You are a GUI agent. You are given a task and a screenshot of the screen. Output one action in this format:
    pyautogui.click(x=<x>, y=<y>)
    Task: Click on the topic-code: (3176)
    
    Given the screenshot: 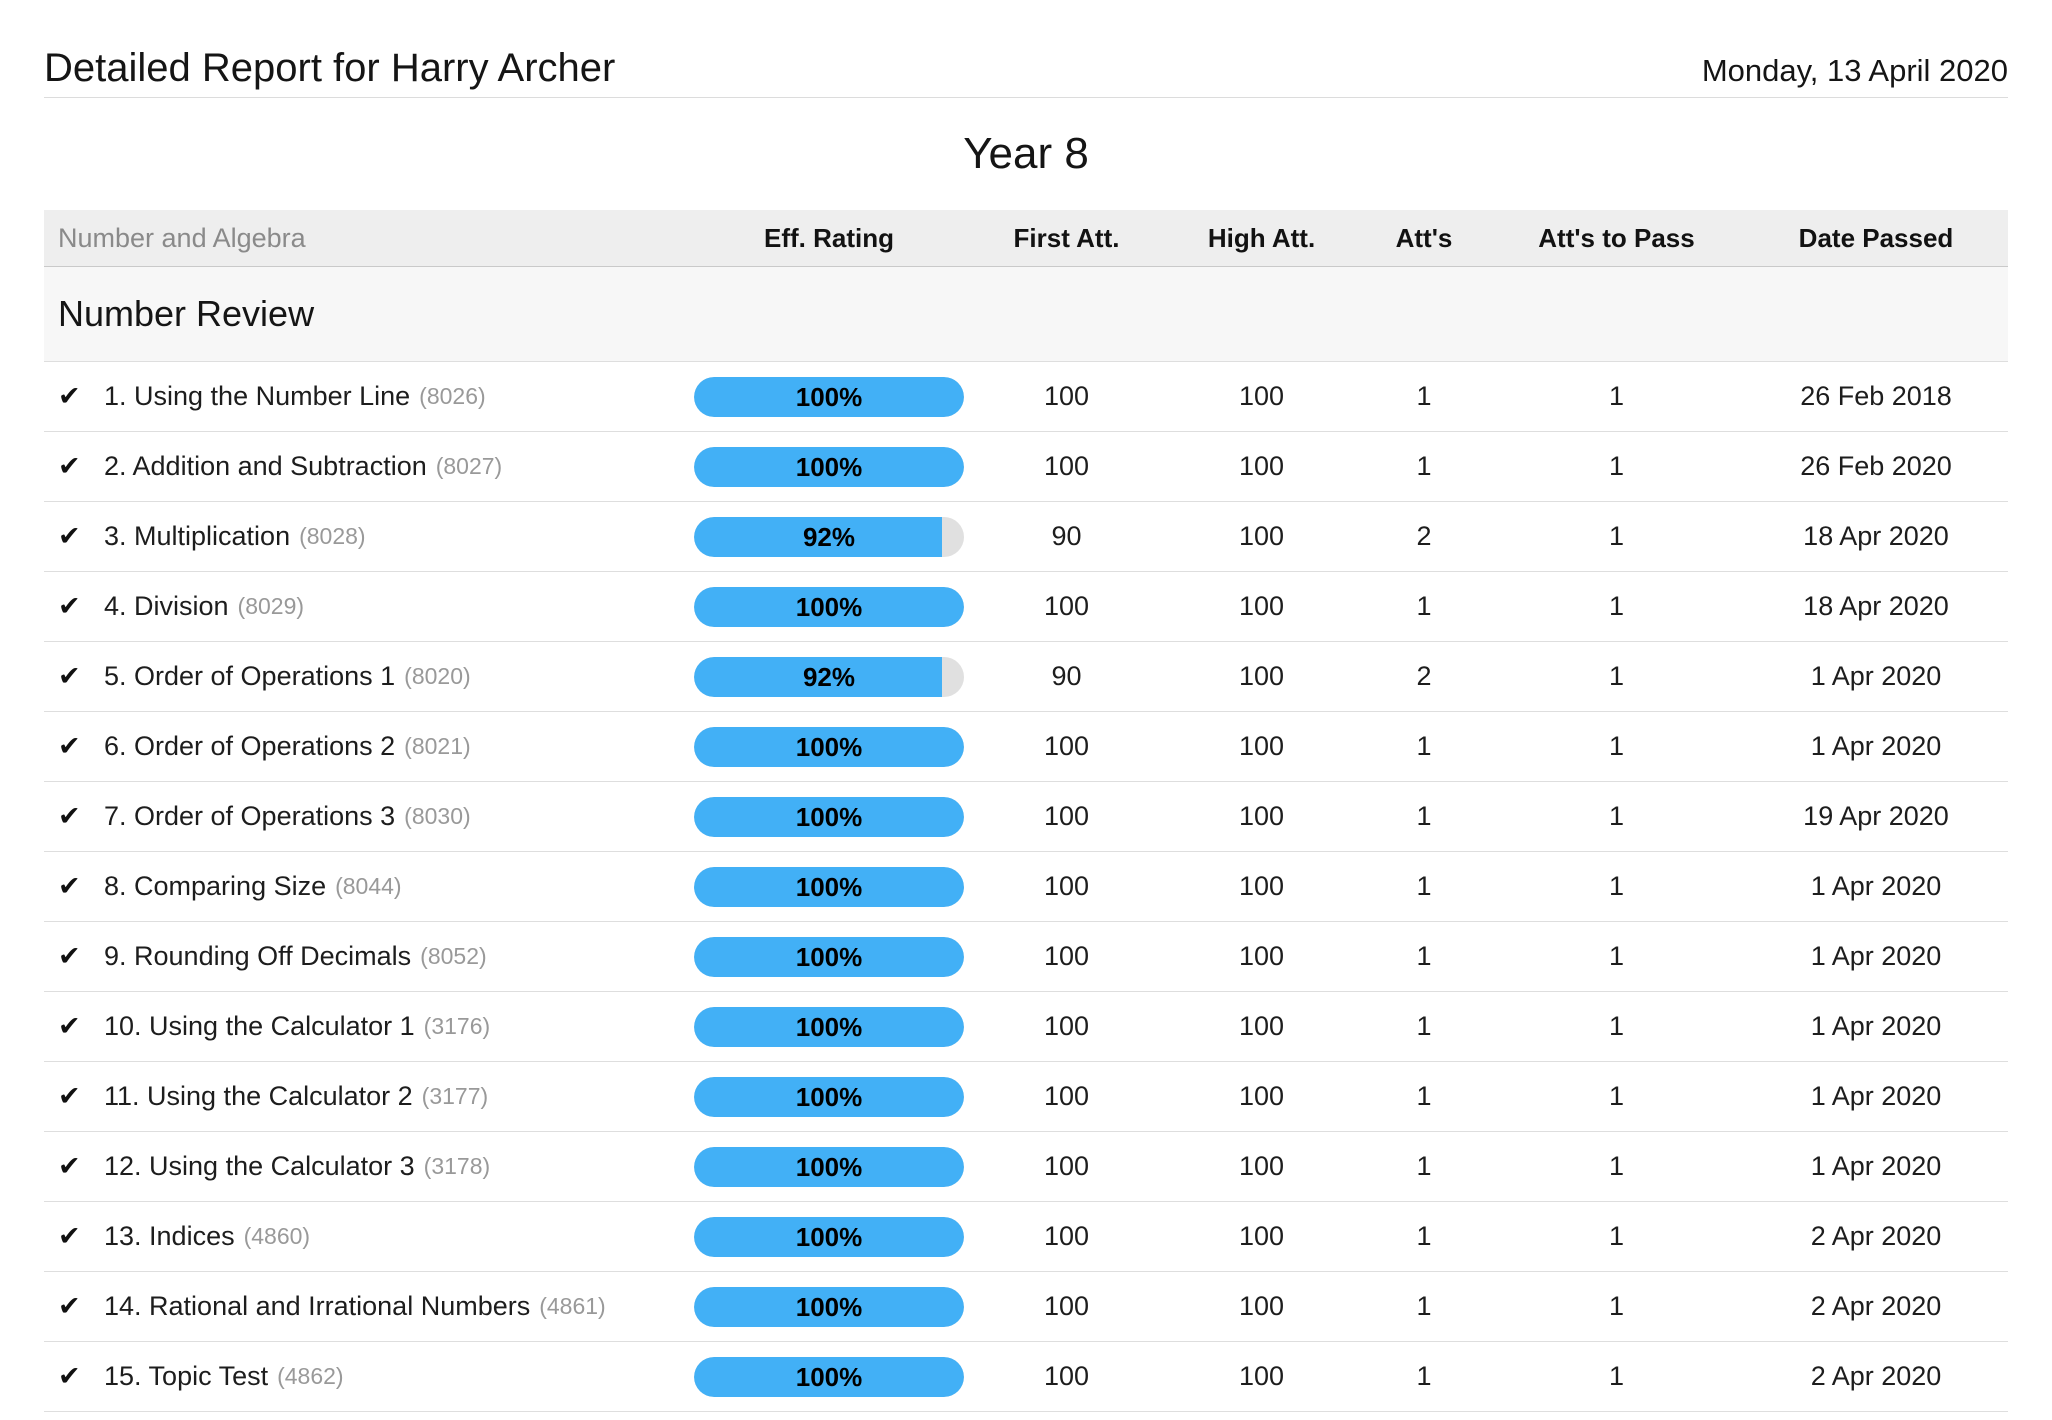 What is the action you would take?
    pyautogui.click(x=457, y=1026)
    